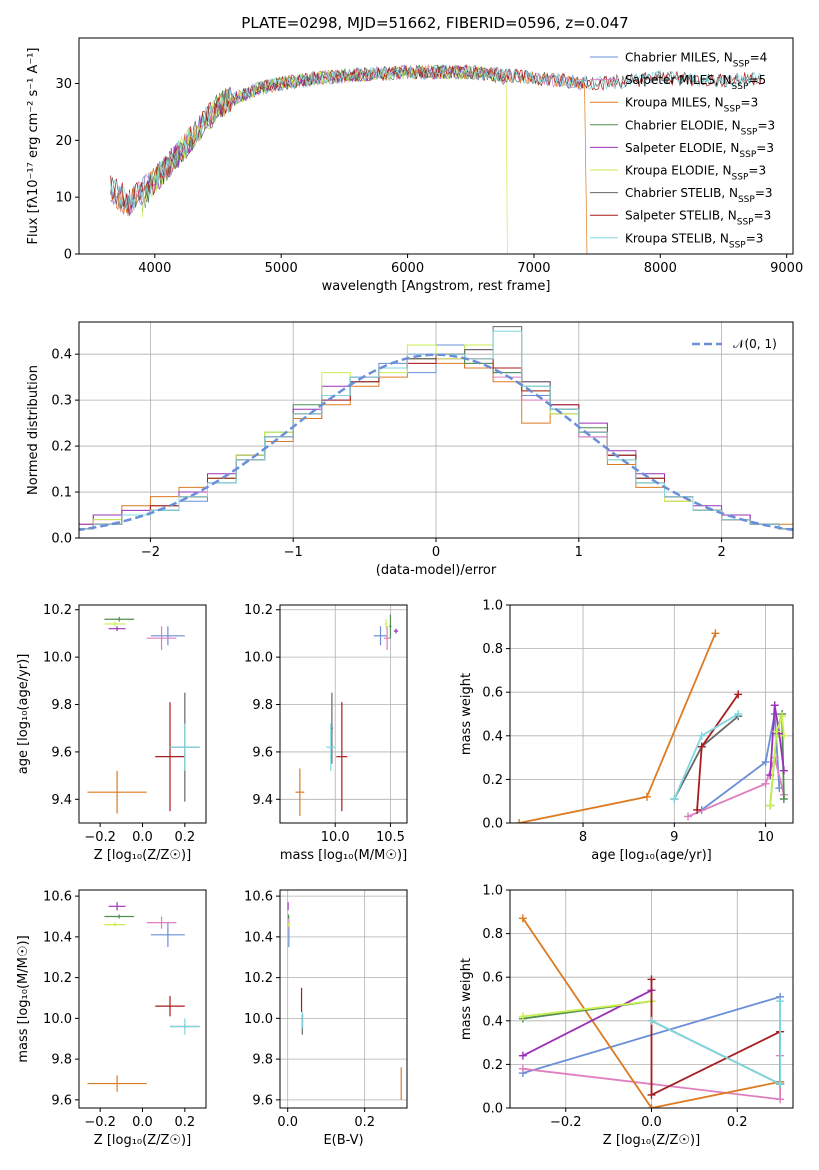 Image resolution: width=819 pixels, height=1170 pixels. What do you see at coordinates (407, 268) in the screenshot?
I see `spectrum-xtick-label: 6000` at bounding box center [407, 268].